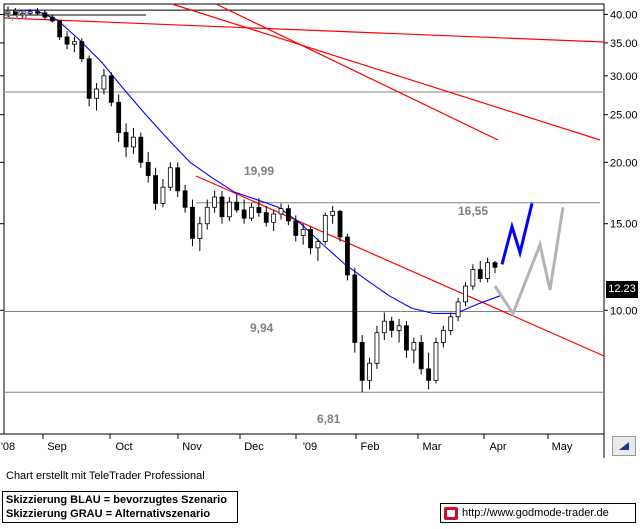 Image resolution: width=640 pixels, height=529 pixels. I want to click on x-tick-label: May, so click(562, 447).